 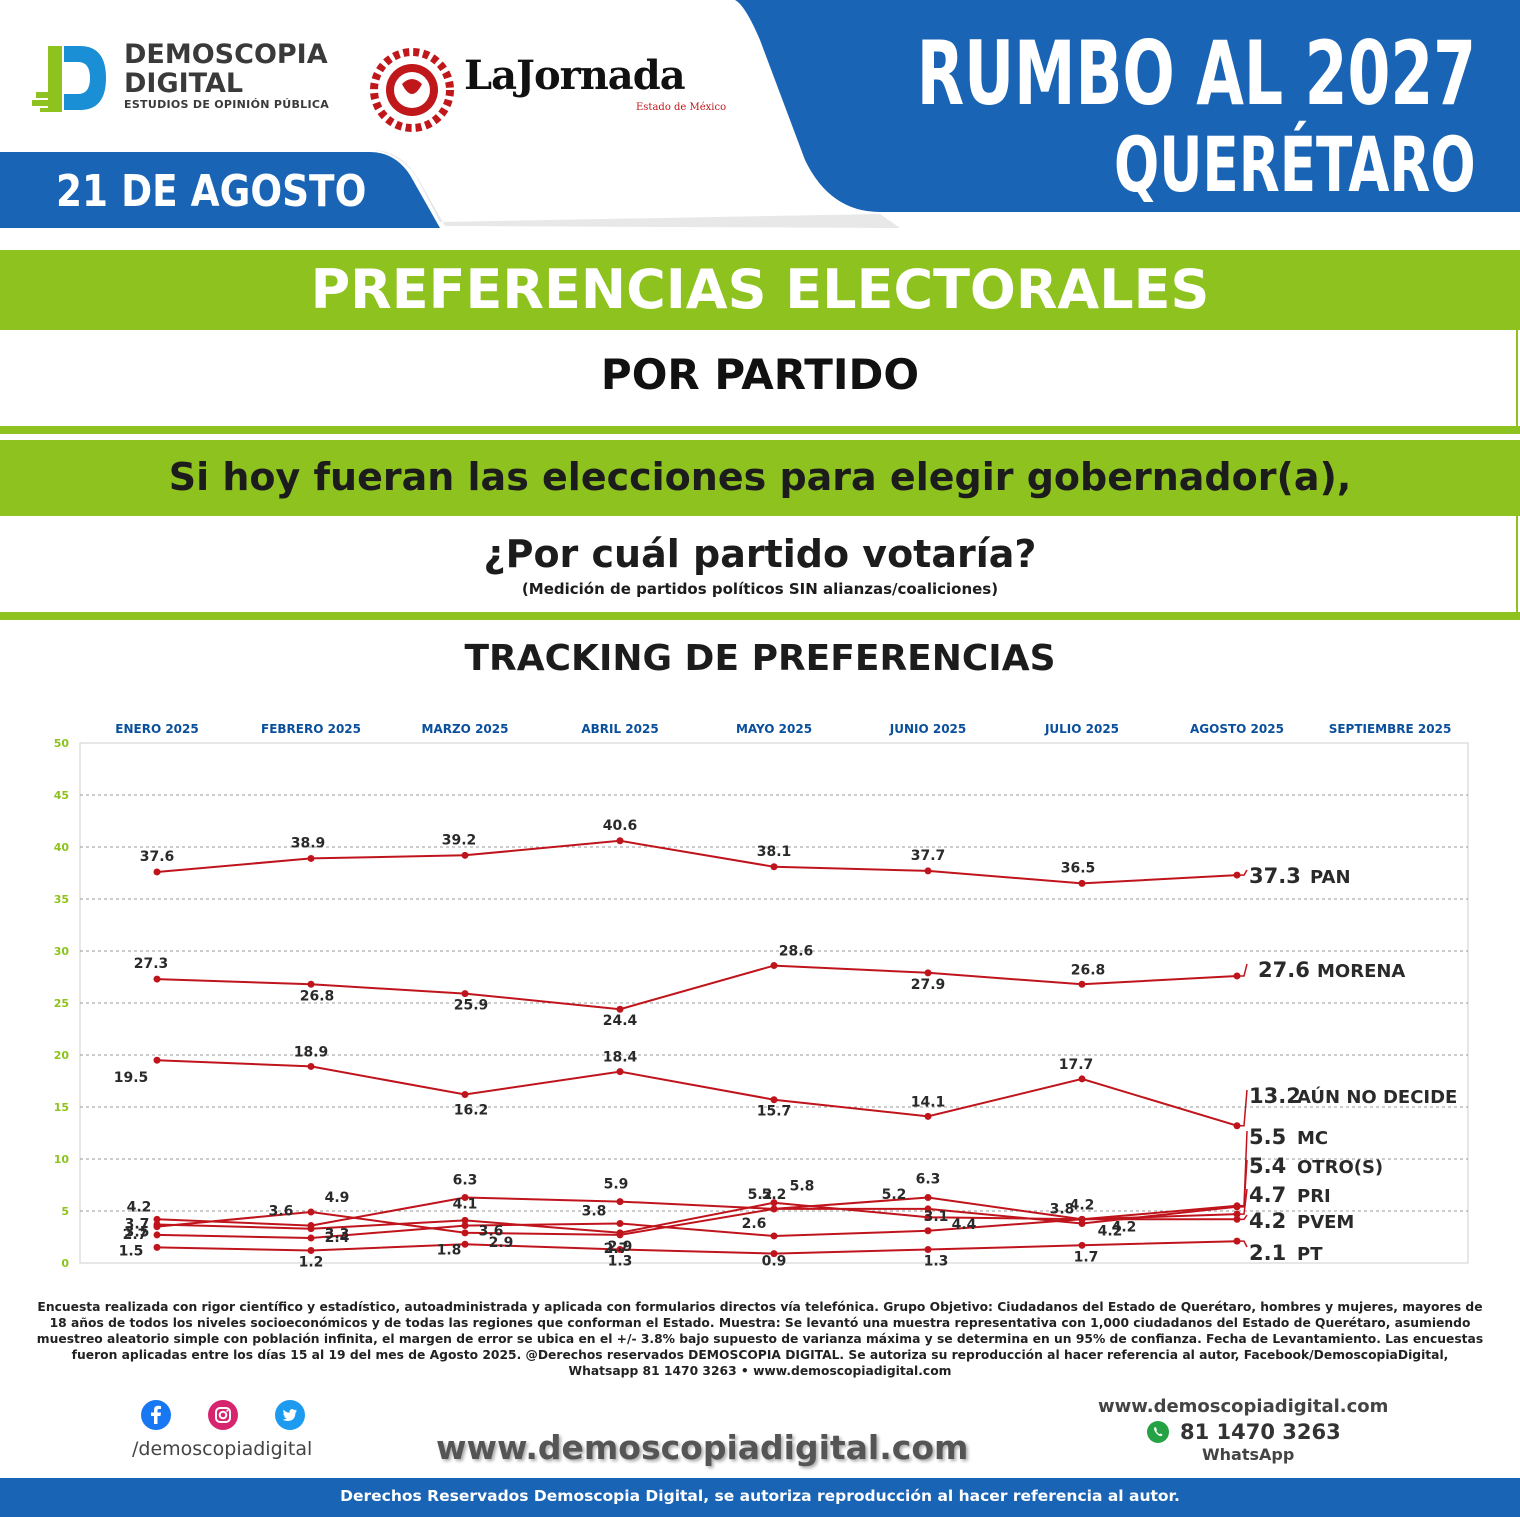 I want to click on data-label: 4.4, so click(x=964, y=1225).